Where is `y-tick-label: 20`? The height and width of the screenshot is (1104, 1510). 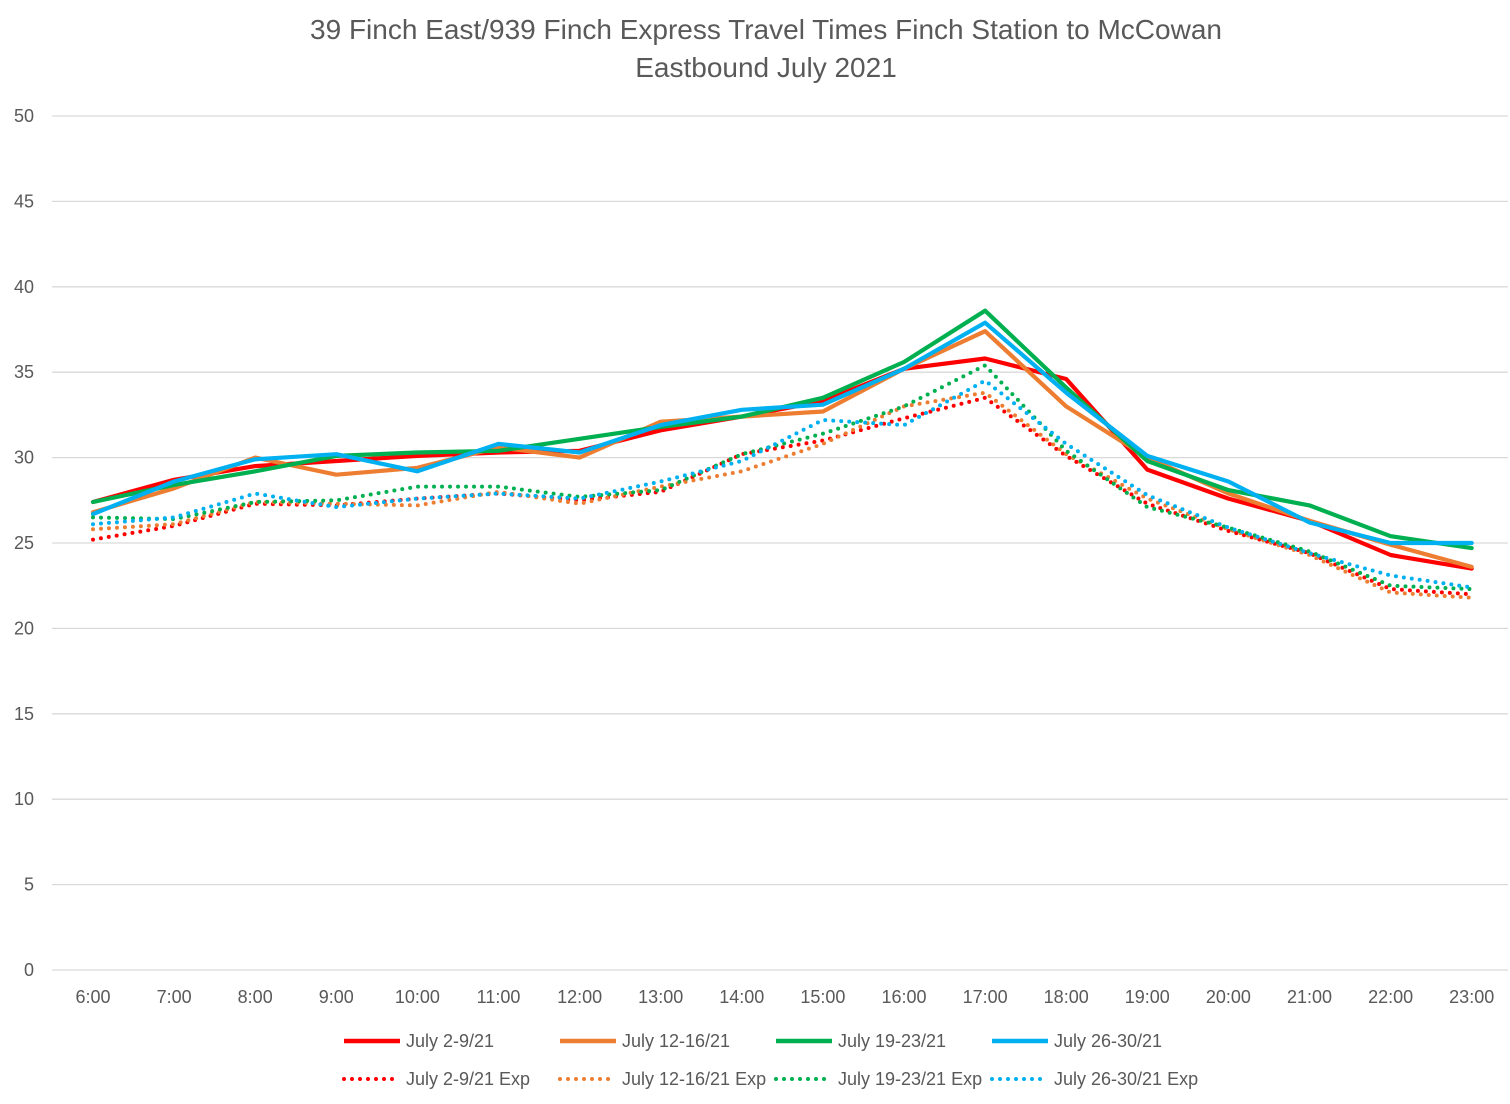
y-tick-label: 20 is located at coordinates (24, 628).